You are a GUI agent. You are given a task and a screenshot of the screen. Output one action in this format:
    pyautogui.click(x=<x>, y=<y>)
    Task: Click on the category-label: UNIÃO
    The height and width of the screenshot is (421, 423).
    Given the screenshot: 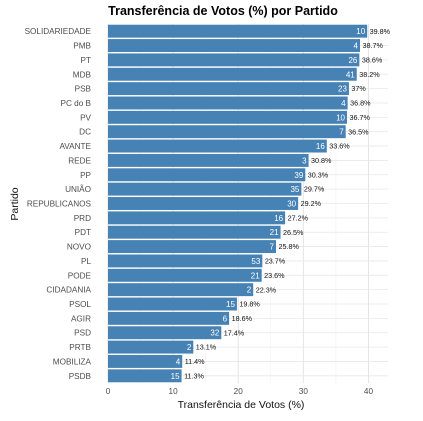 What is the action you would take?
    pyautogui.click(x=78, y=189)
    